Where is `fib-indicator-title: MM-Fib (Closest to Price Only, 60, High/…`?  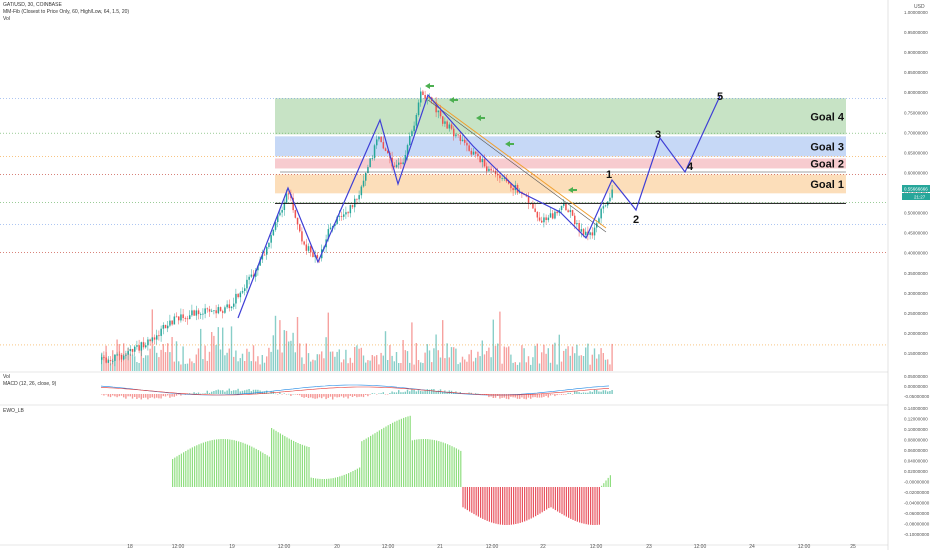 fib-indicator-title: MM-Fib (Closest to Price Only, 60, High/… is located at coordinates (66, 12).